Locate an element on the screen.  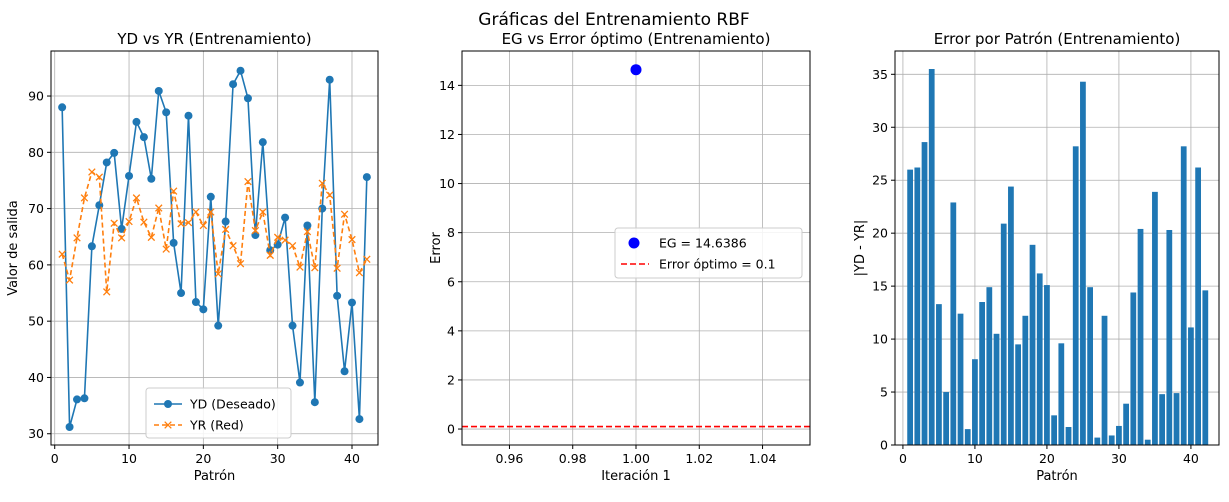
y-axis-label: Error is located at coordinates (436, 248).